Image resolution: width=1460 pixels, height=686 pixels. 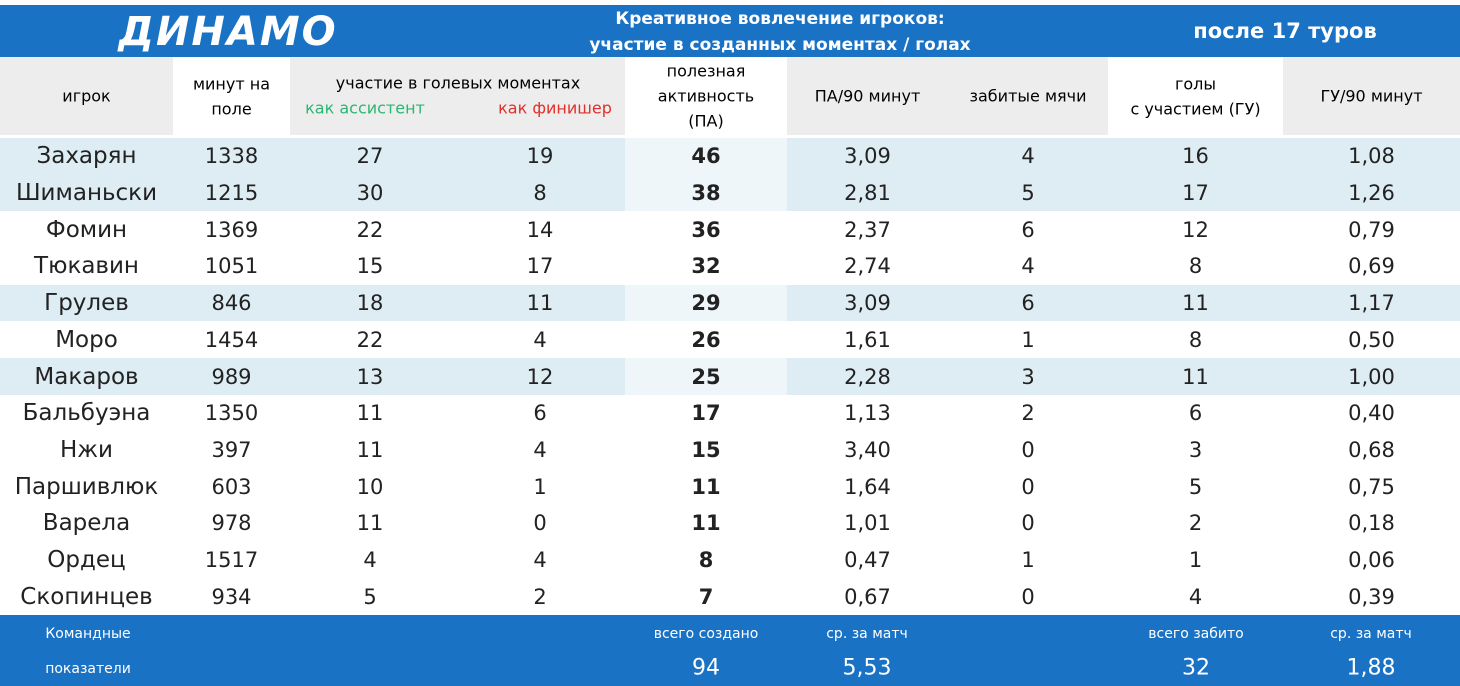 What do you see at coordinates (730, 31) in the screenshot?
I see `header-bar` at bounding box center [730, 31].